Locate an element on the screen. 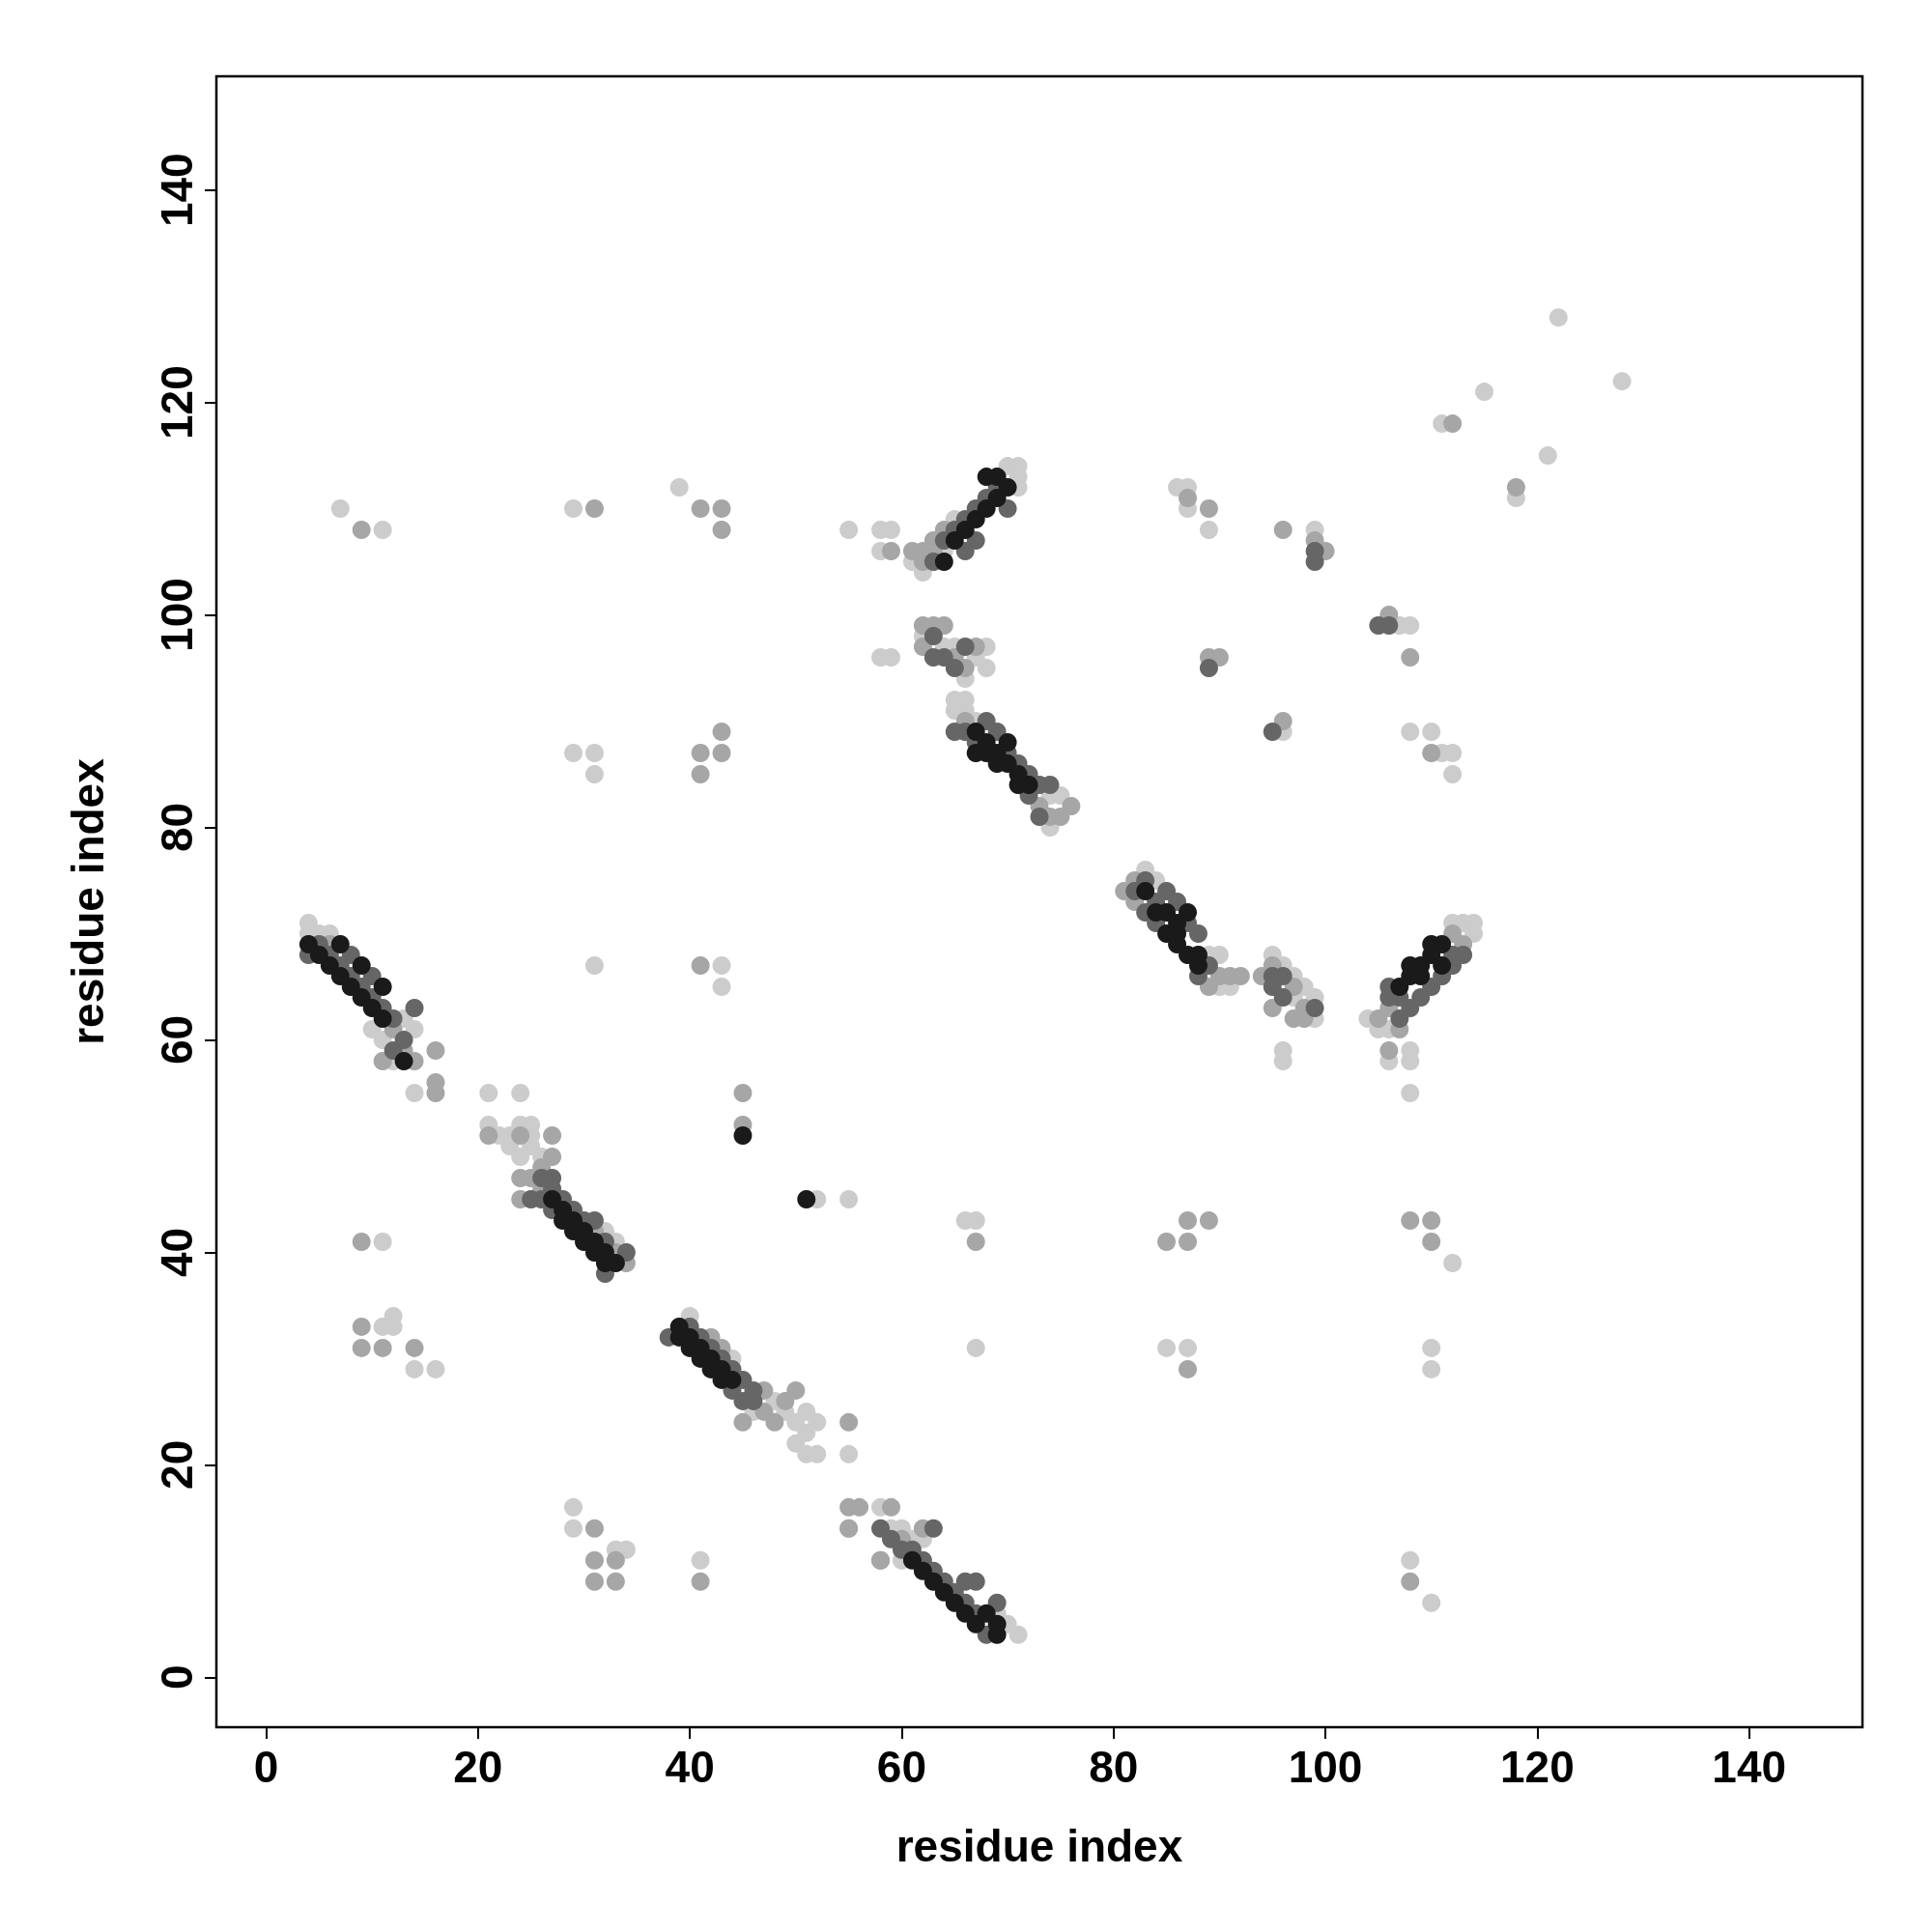  x-tick-label: 40 is located at coordinates (690, 1767).